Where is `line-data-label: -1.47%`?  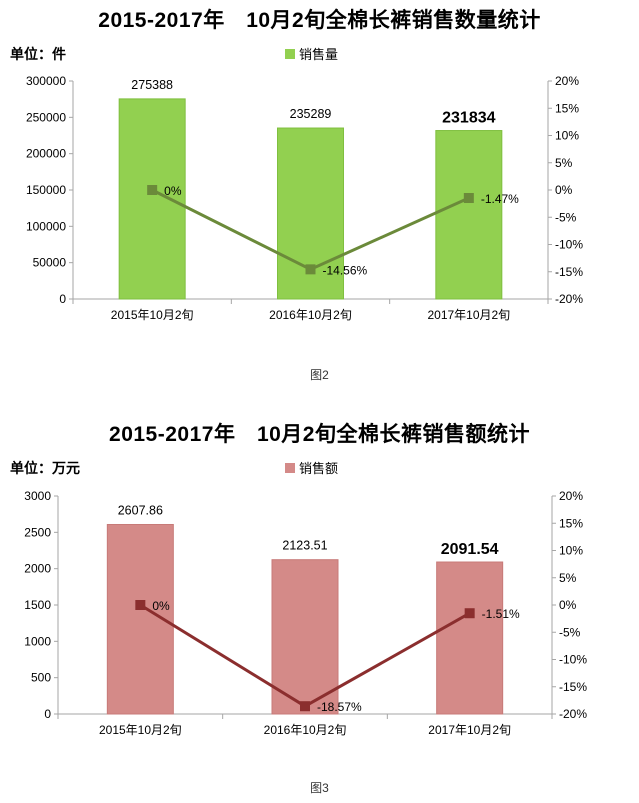 line-data-label: -1.47% is located at coordinates (500, 199).